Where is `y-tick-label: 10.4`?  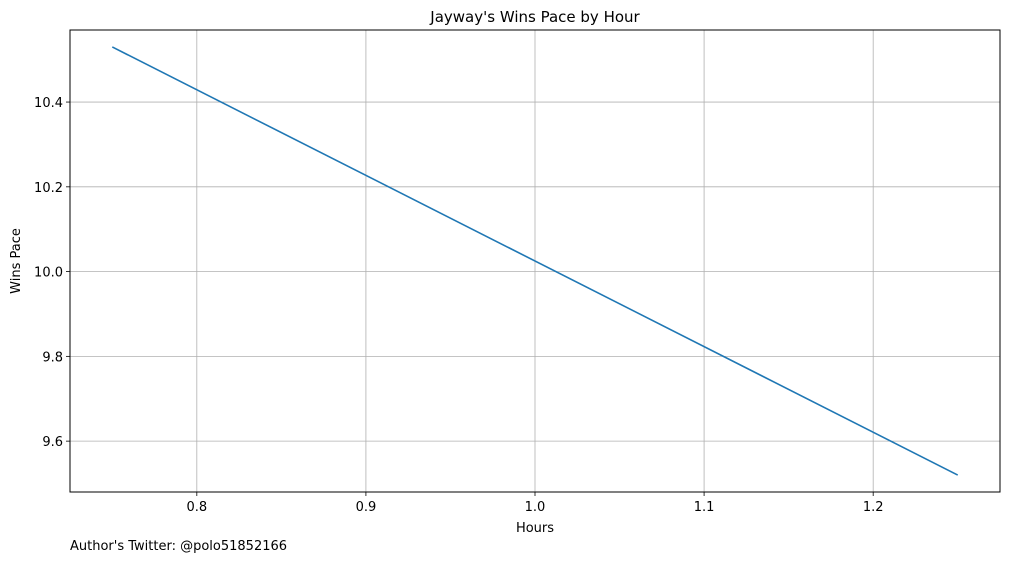
y-tick-label: 10.4 is located at coordinates (48, 103).